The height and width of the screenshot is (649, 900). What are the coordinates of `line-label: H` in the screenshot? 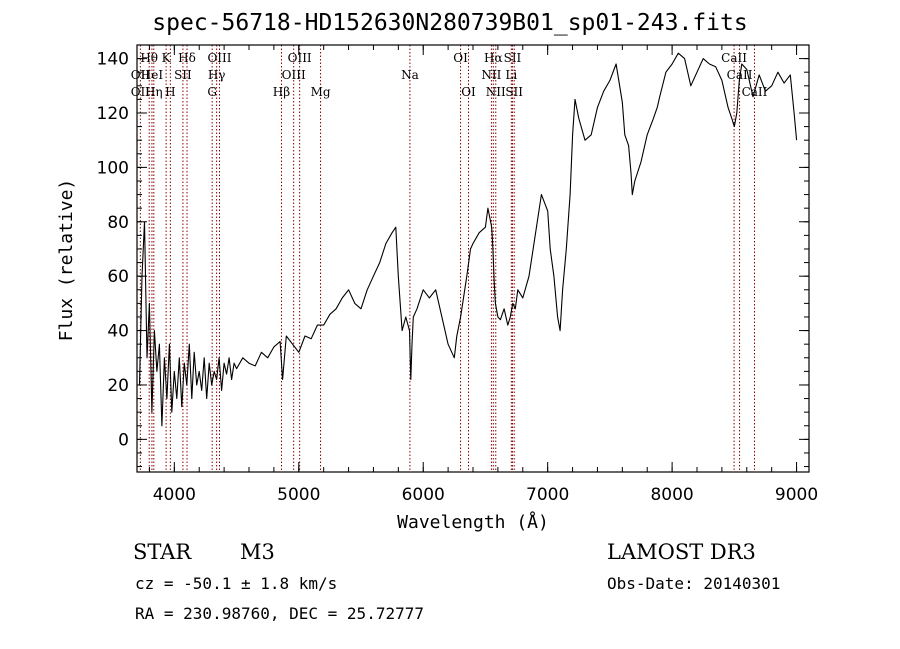 It's located at (170, 92).